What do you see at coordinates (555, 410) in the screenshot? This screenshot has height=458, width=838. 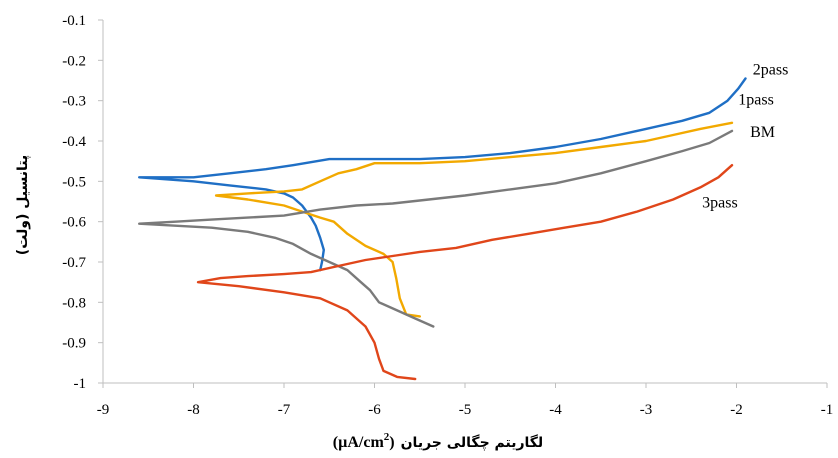 I see `x-tick-label: -4` at bounding box center [555, 410].